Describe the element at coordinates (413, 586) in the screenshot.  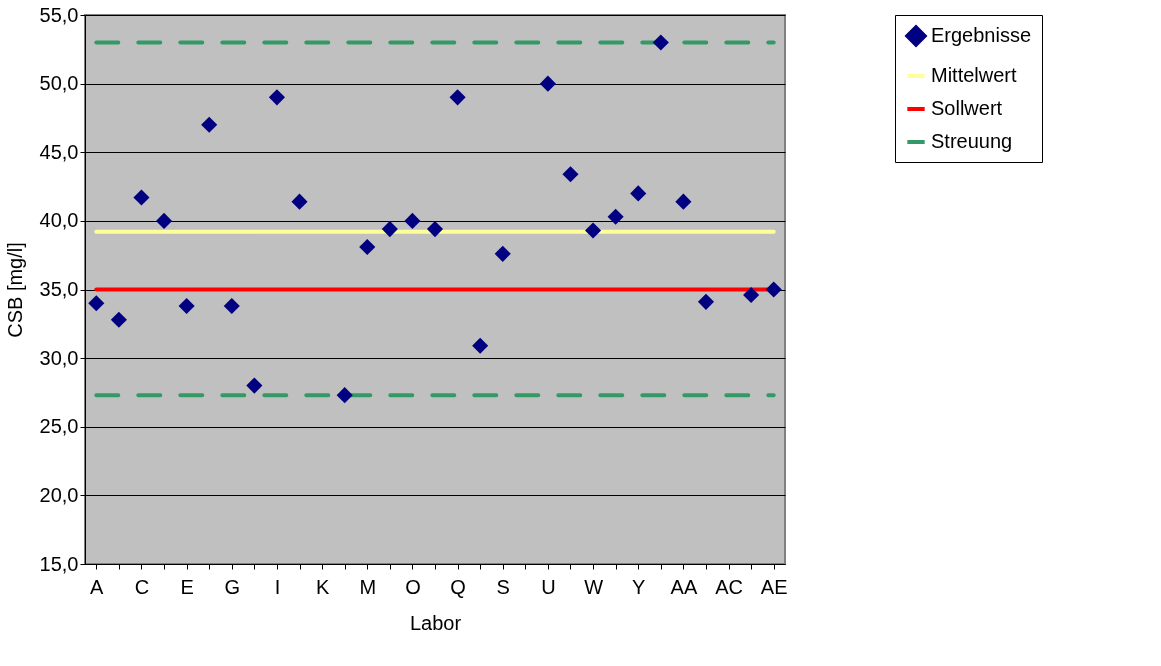
I see `x-tick-label: O` at that location.